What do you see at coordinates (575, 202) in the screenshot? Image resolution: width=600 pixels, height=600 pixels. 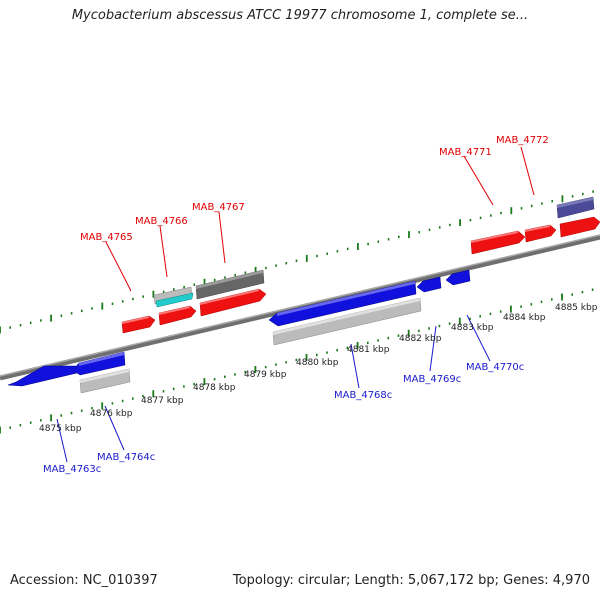 I see `gene-feature-purple-shade` at bounding box center [575, 202].